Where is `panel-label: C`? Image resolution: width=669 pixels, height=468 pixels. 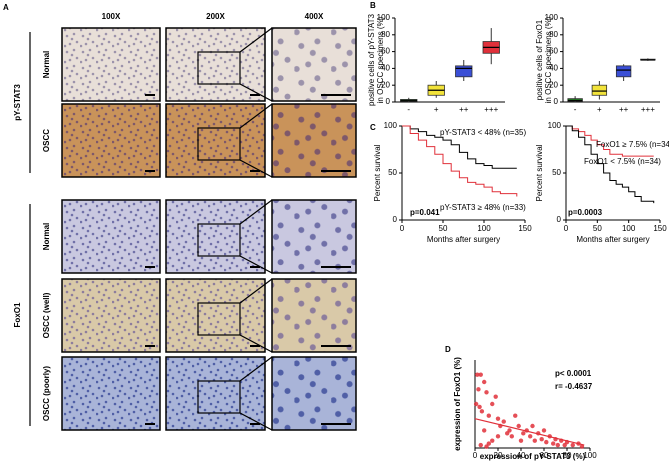 panel-label: C is located at coordinates (373, 127).